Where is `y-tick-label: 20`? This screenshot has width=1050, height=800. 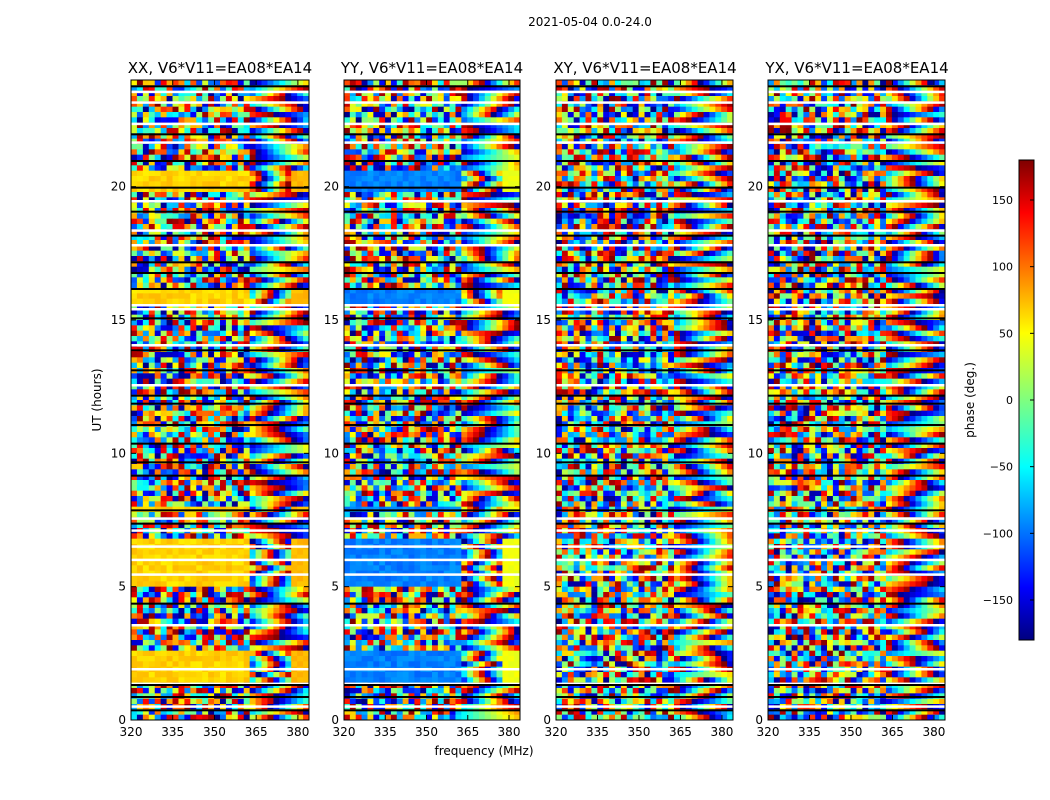
y-tick-label: 20 is located at coordinates (118, 187).